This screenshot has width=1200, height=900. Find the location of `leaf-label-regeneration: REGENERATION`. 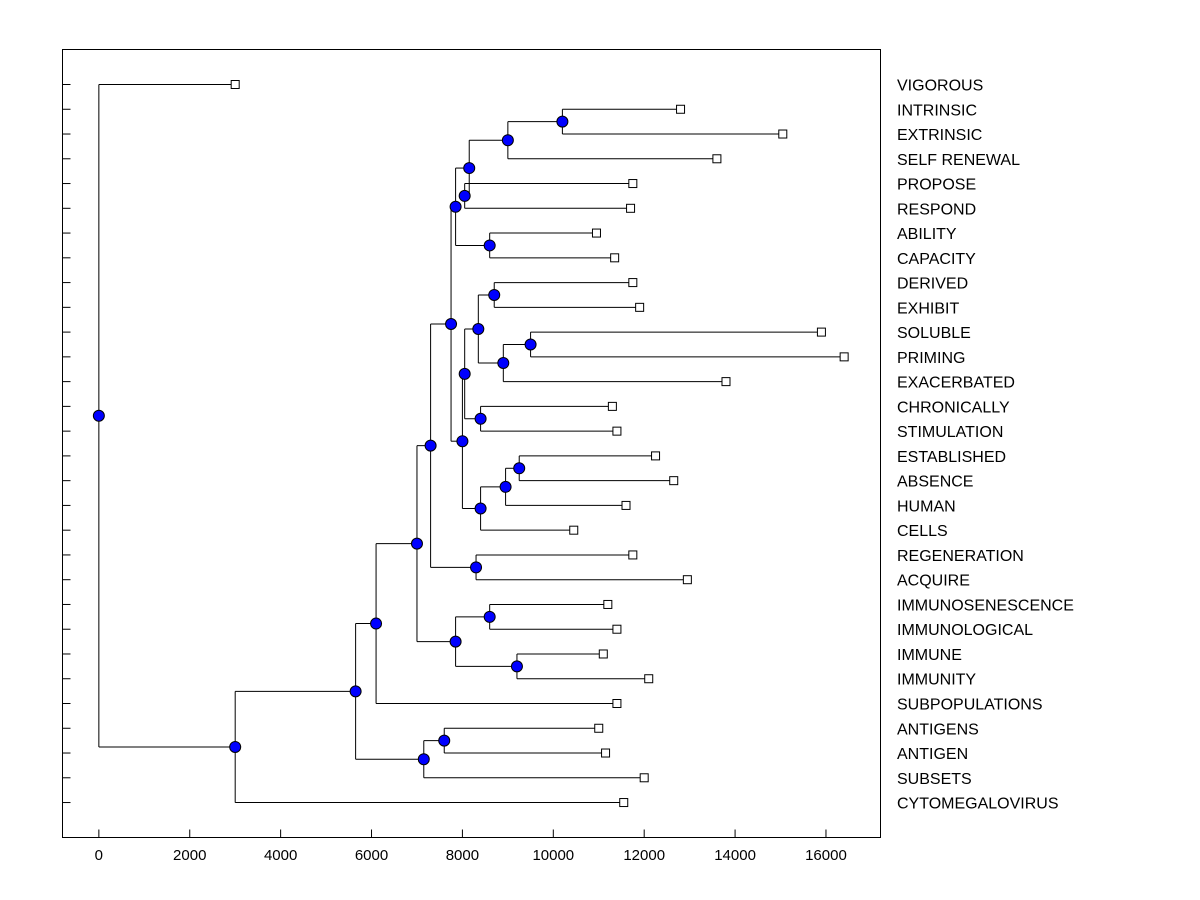

leaf-label-regeneration: REGENERATION is located at coordinates (960, 556).